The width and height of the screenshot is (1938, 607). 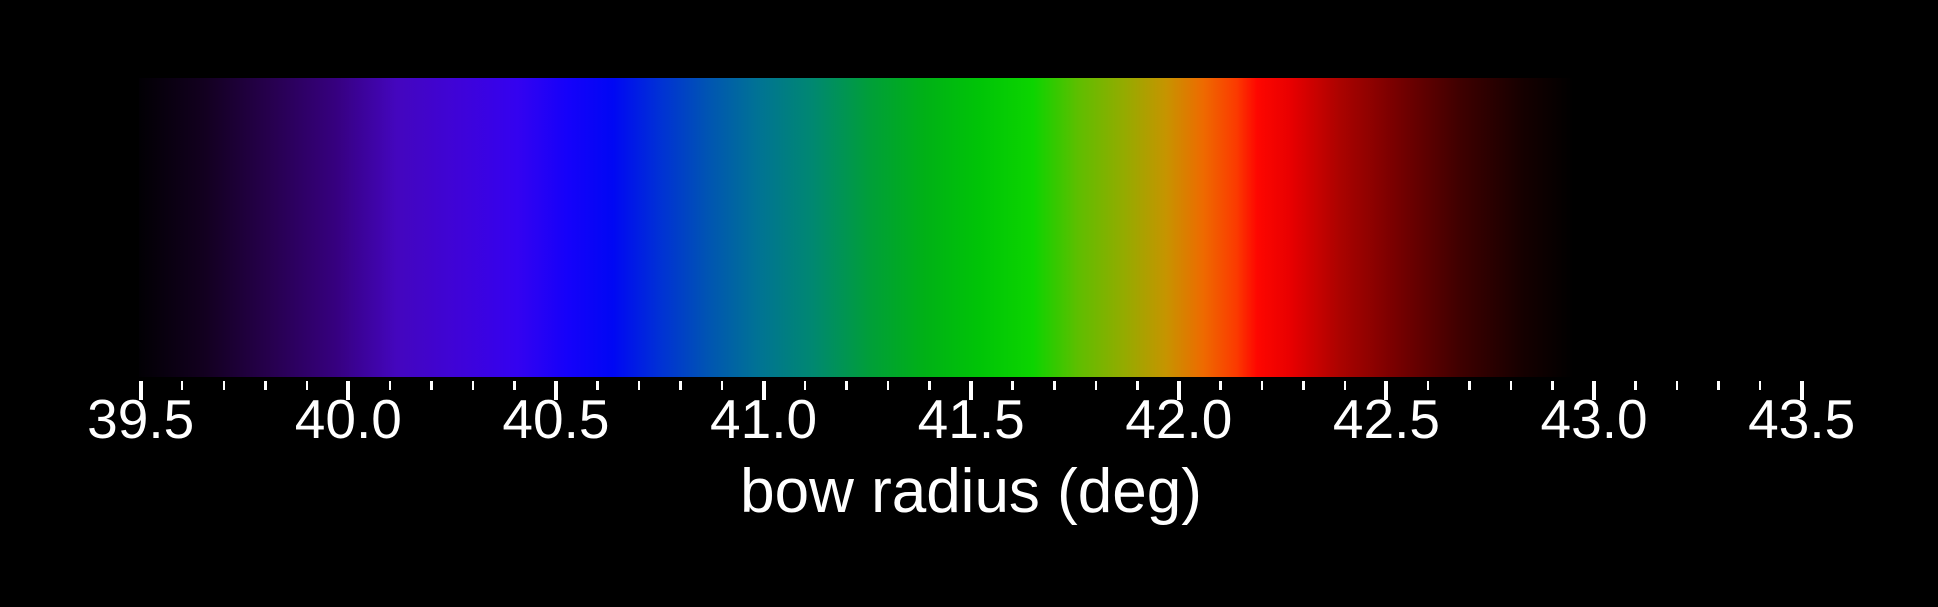 What do you see at coordinates (1386, 419) in the screenshot?
I see `x-axis-tick-label: 42.5` at bounding box center [1386, 419].